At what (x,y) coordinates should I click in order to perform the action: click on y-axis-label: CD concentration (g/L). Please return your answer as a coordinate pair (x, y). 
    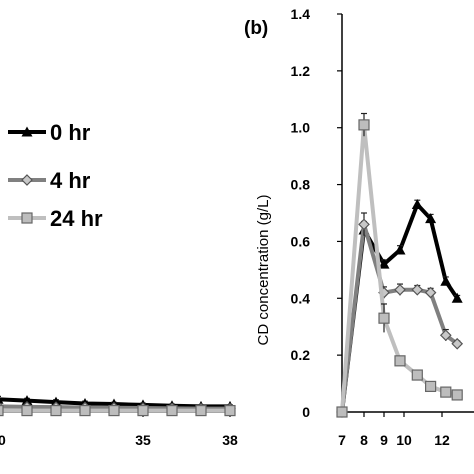
    Looking at the image, I should click on (263, 270).